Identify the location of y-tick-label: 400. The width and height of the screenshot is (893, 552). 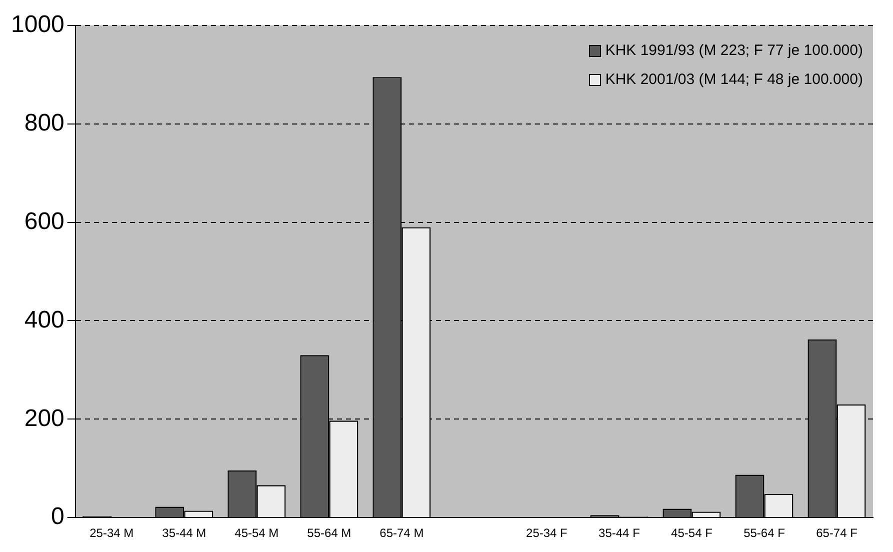
(44, 320).